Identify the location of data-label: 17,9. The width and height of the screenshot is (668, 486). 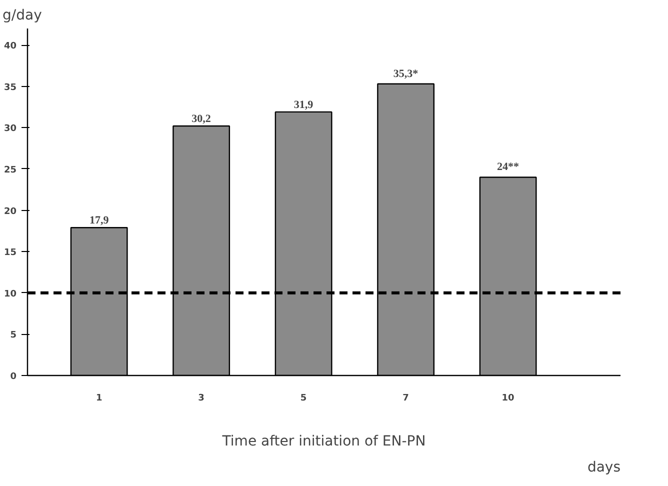
(99, 220).